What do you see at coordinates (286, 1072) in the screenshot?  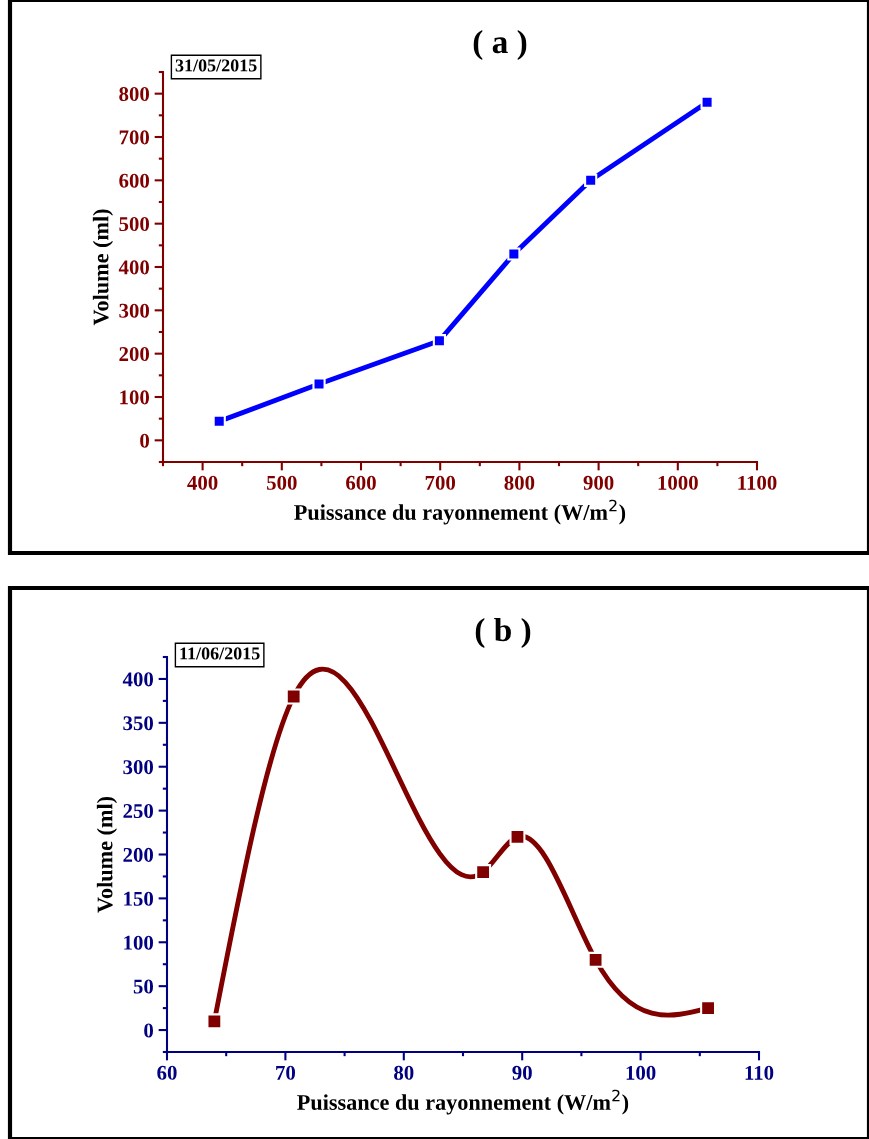 I see `x-tick-label: 70` at bounding box center [286, 1072].